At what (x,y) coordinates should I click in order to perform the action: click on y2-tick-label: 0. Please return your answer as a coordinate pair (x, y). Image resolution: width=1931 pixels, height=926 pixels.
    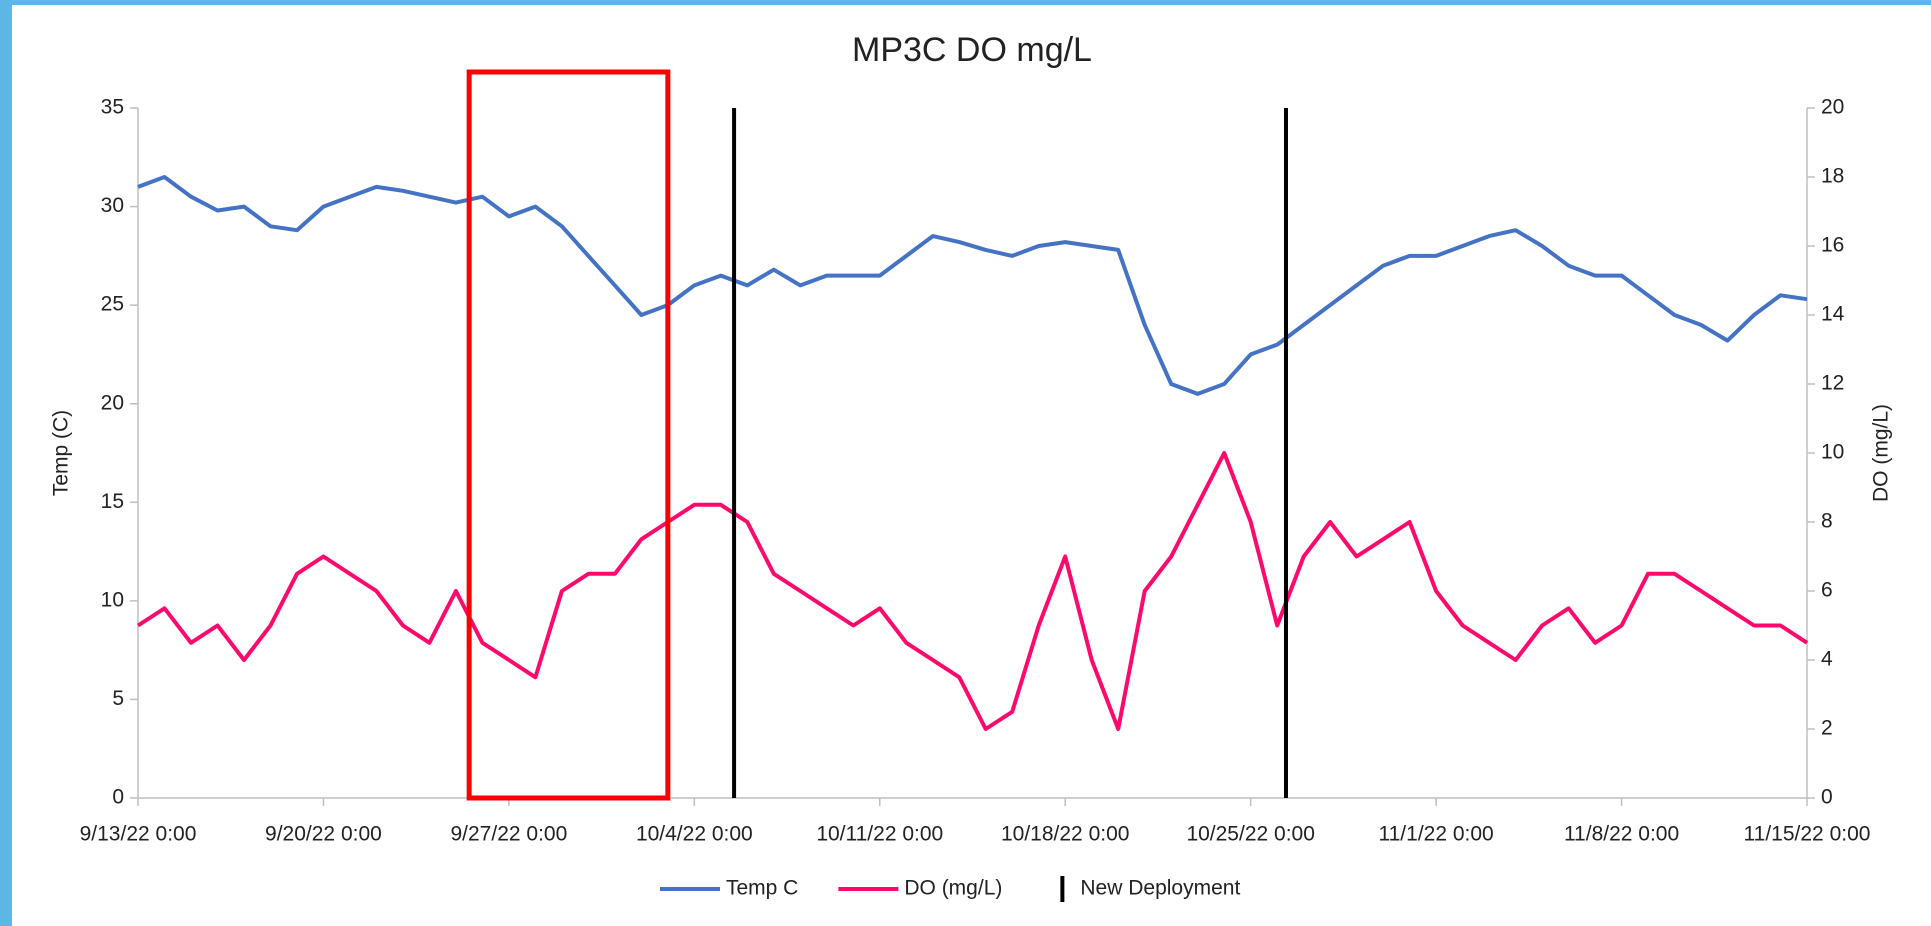
    Looking at the image, I should click on (1827, 797).